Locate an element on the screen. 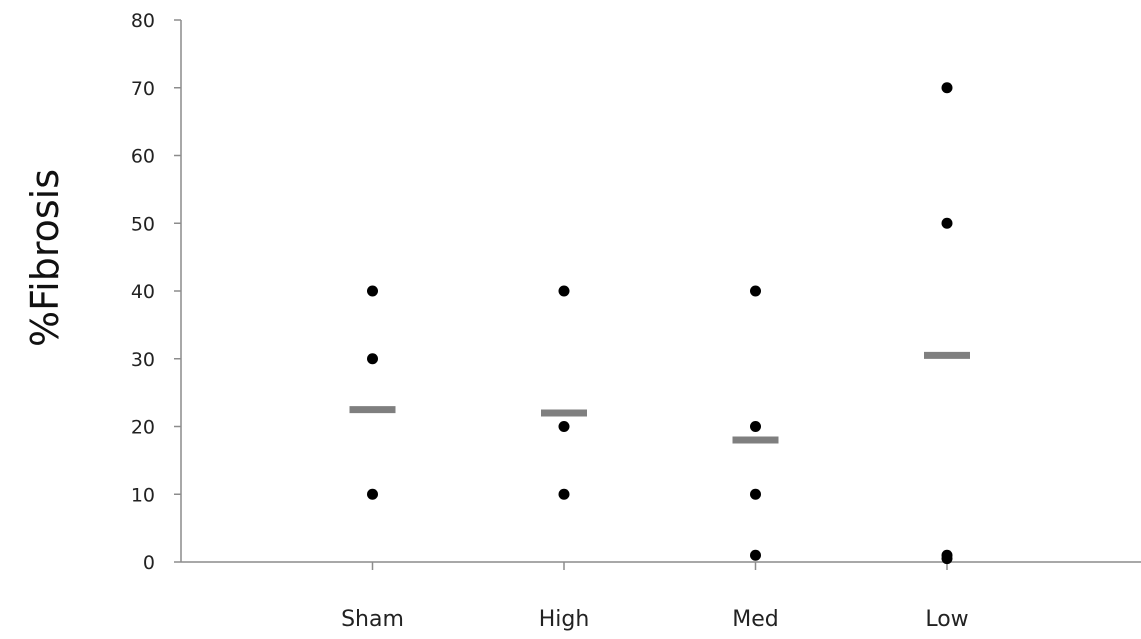 The height and width of the screenshot is (639, 1141). x-tick-label: Low is located at coordinates (946, 619).